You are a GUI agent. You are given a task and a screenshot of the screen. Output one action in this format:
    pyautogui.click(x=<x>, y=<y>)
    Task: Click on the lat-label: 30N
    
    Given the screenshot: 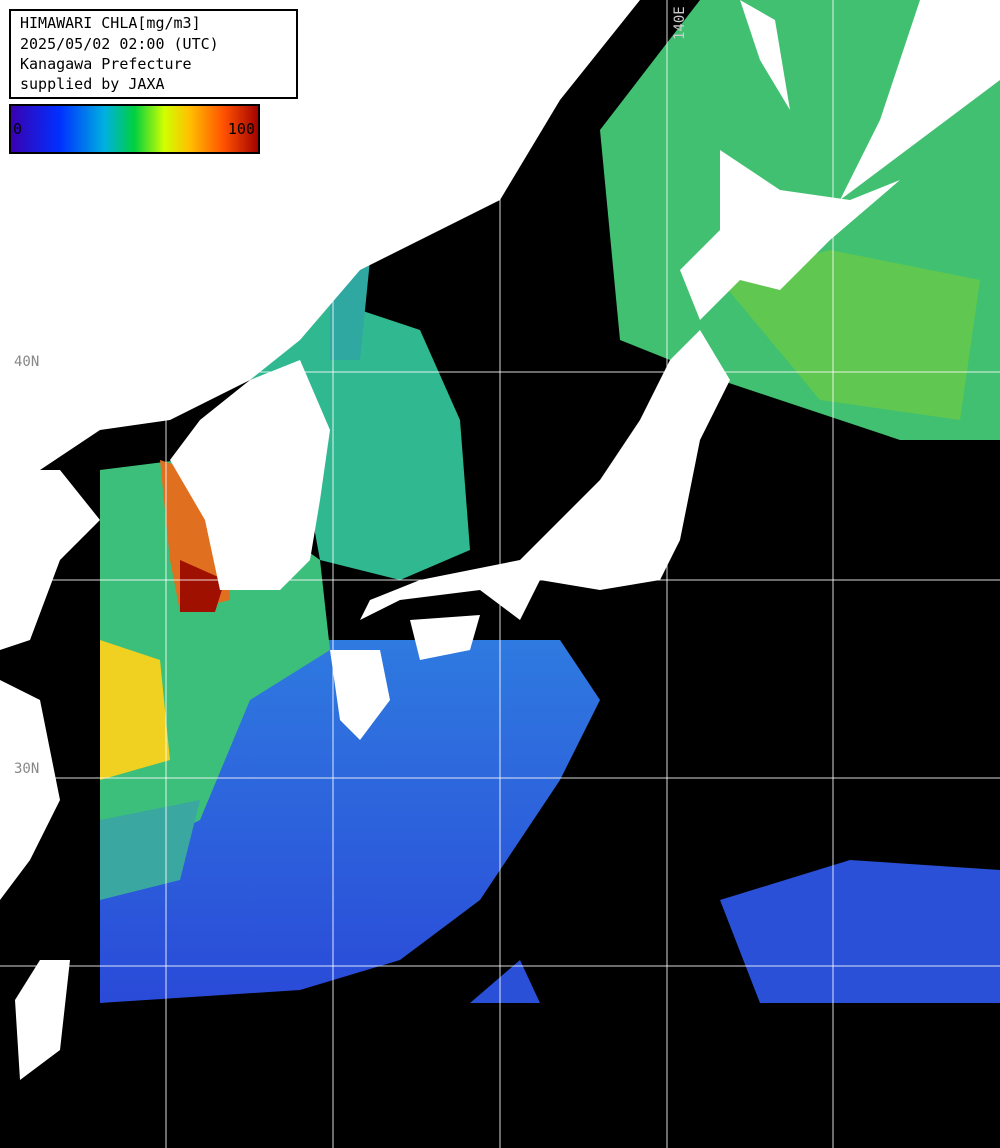 What is the action you would take?
    pyautogui.click(x=26, y=769)
    